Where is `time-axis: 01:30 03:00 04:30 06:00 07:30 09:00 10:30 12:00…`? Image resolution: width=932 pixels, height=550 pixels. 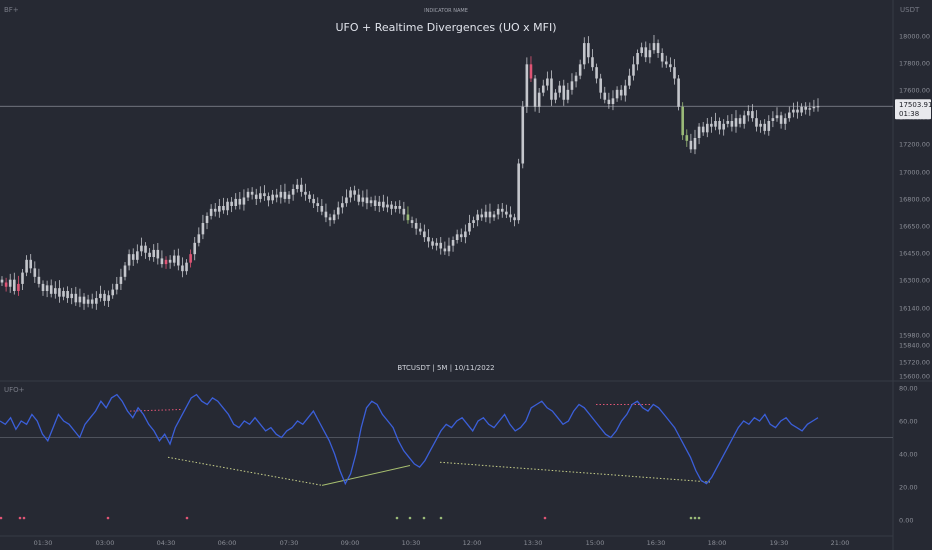
time-axis: 01:30 03:00 04:30 06:00 07:30 09:00 10:30 12:00… is located at coordinates (442, 543).